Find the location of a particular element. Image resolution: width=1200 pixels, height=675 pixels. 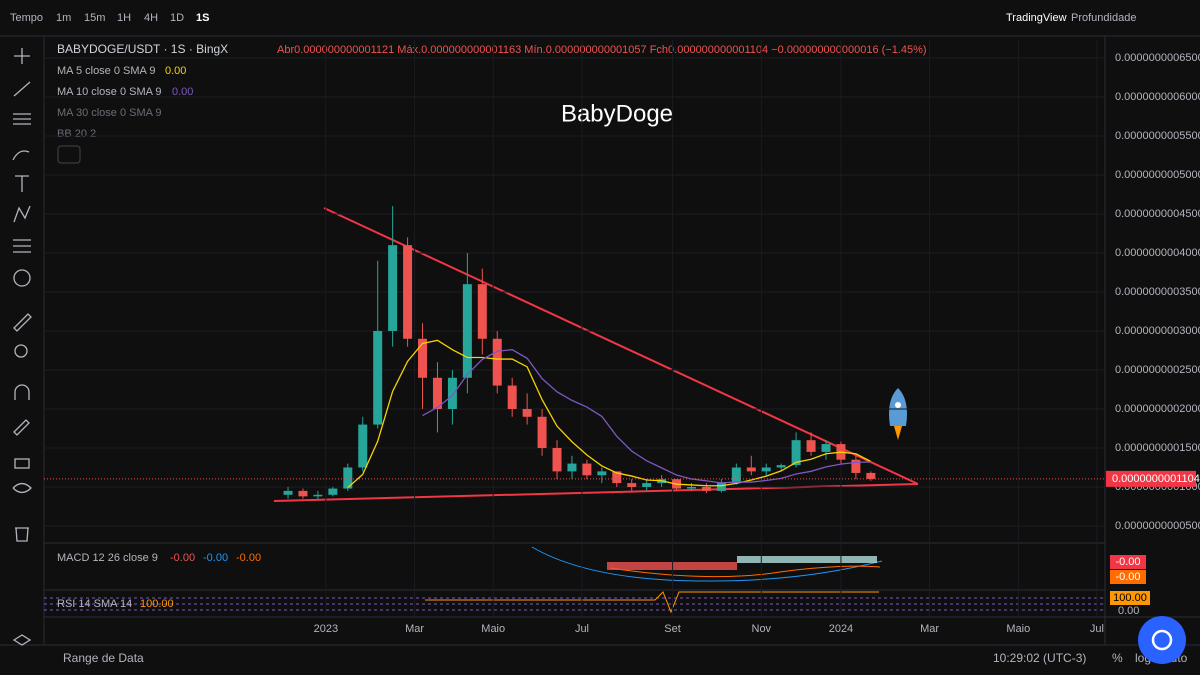

y-tick-label: 0.0000000002500 is located at coordinates (1157, 370).